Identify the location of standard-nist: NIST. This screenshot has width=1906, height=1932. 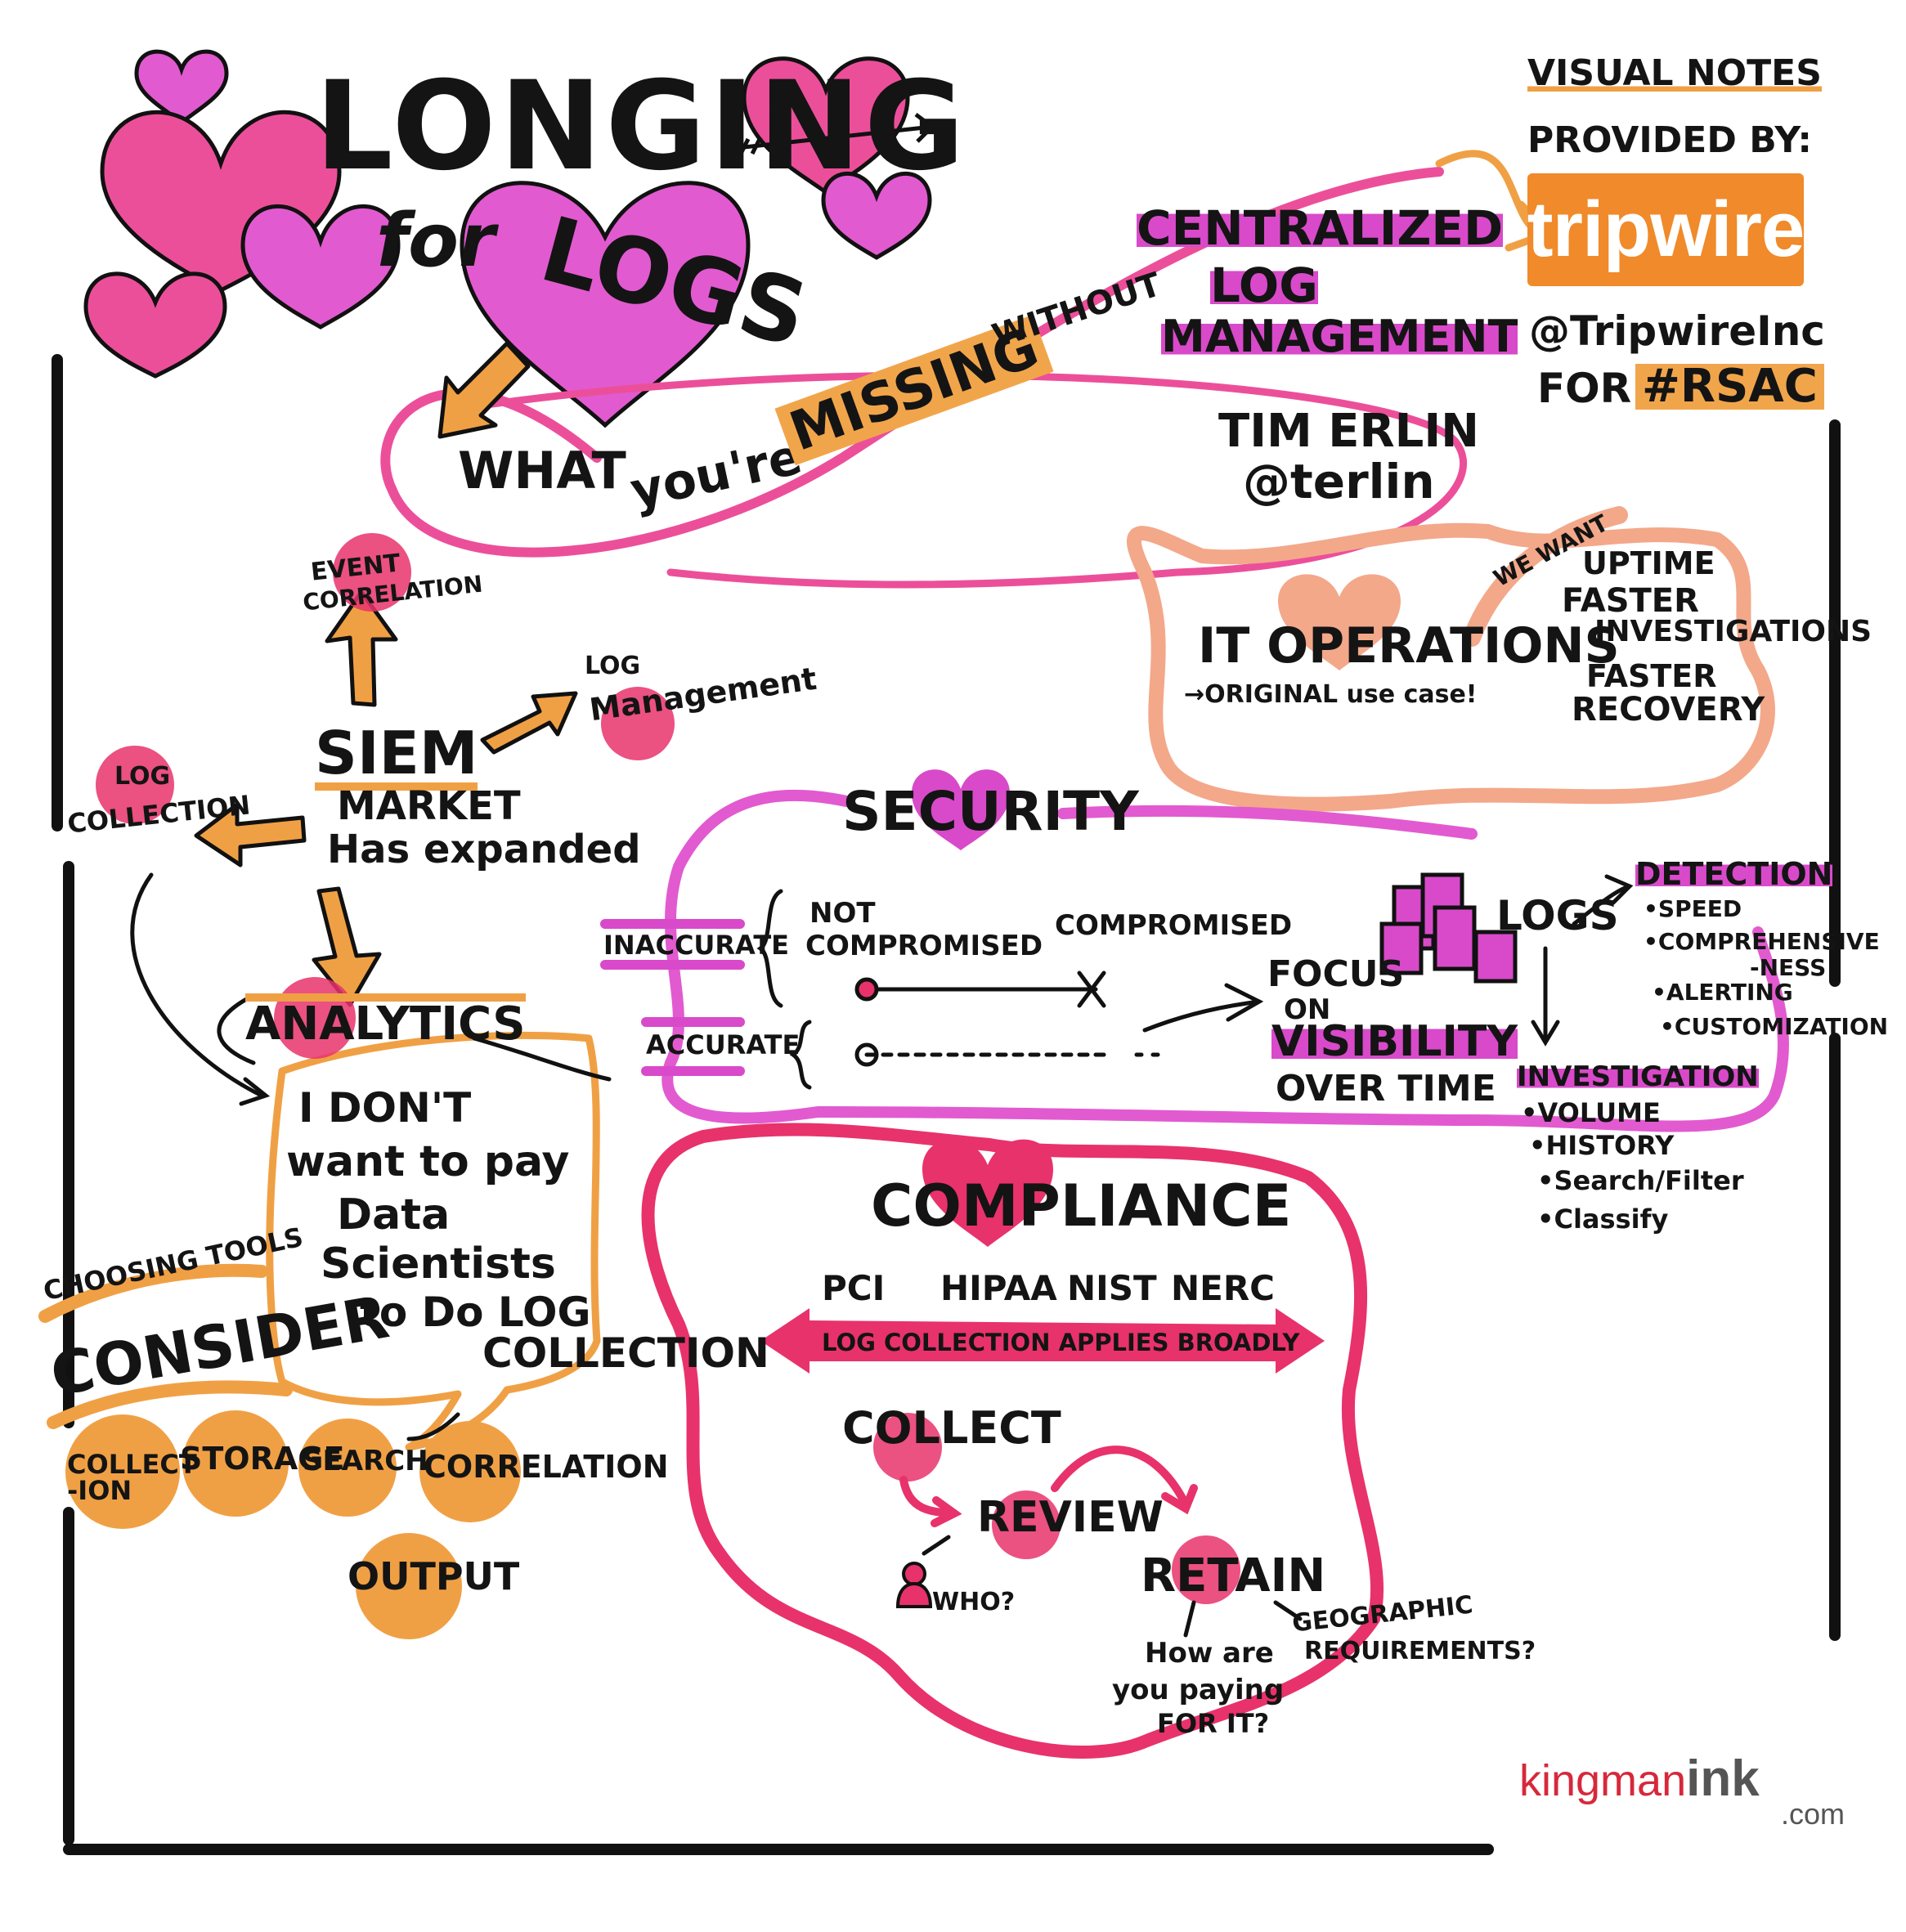
(1112, 1288).